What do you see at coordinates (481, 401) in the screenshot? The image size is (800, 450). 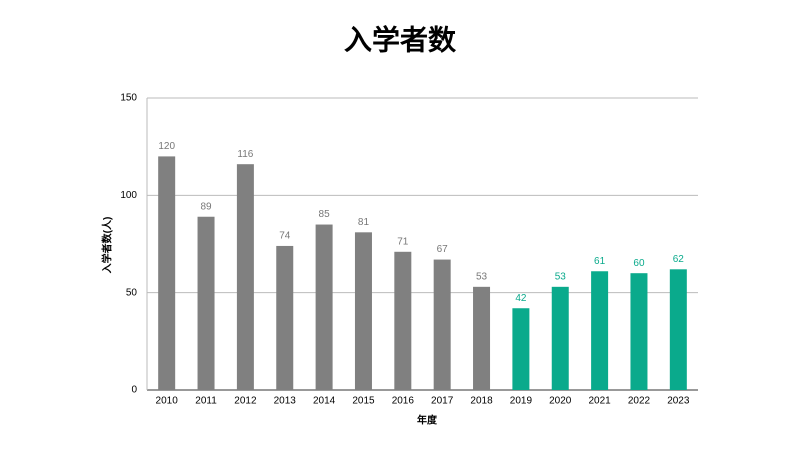 I see `x-tick-label: 2018` at bounding box center [481, 401].